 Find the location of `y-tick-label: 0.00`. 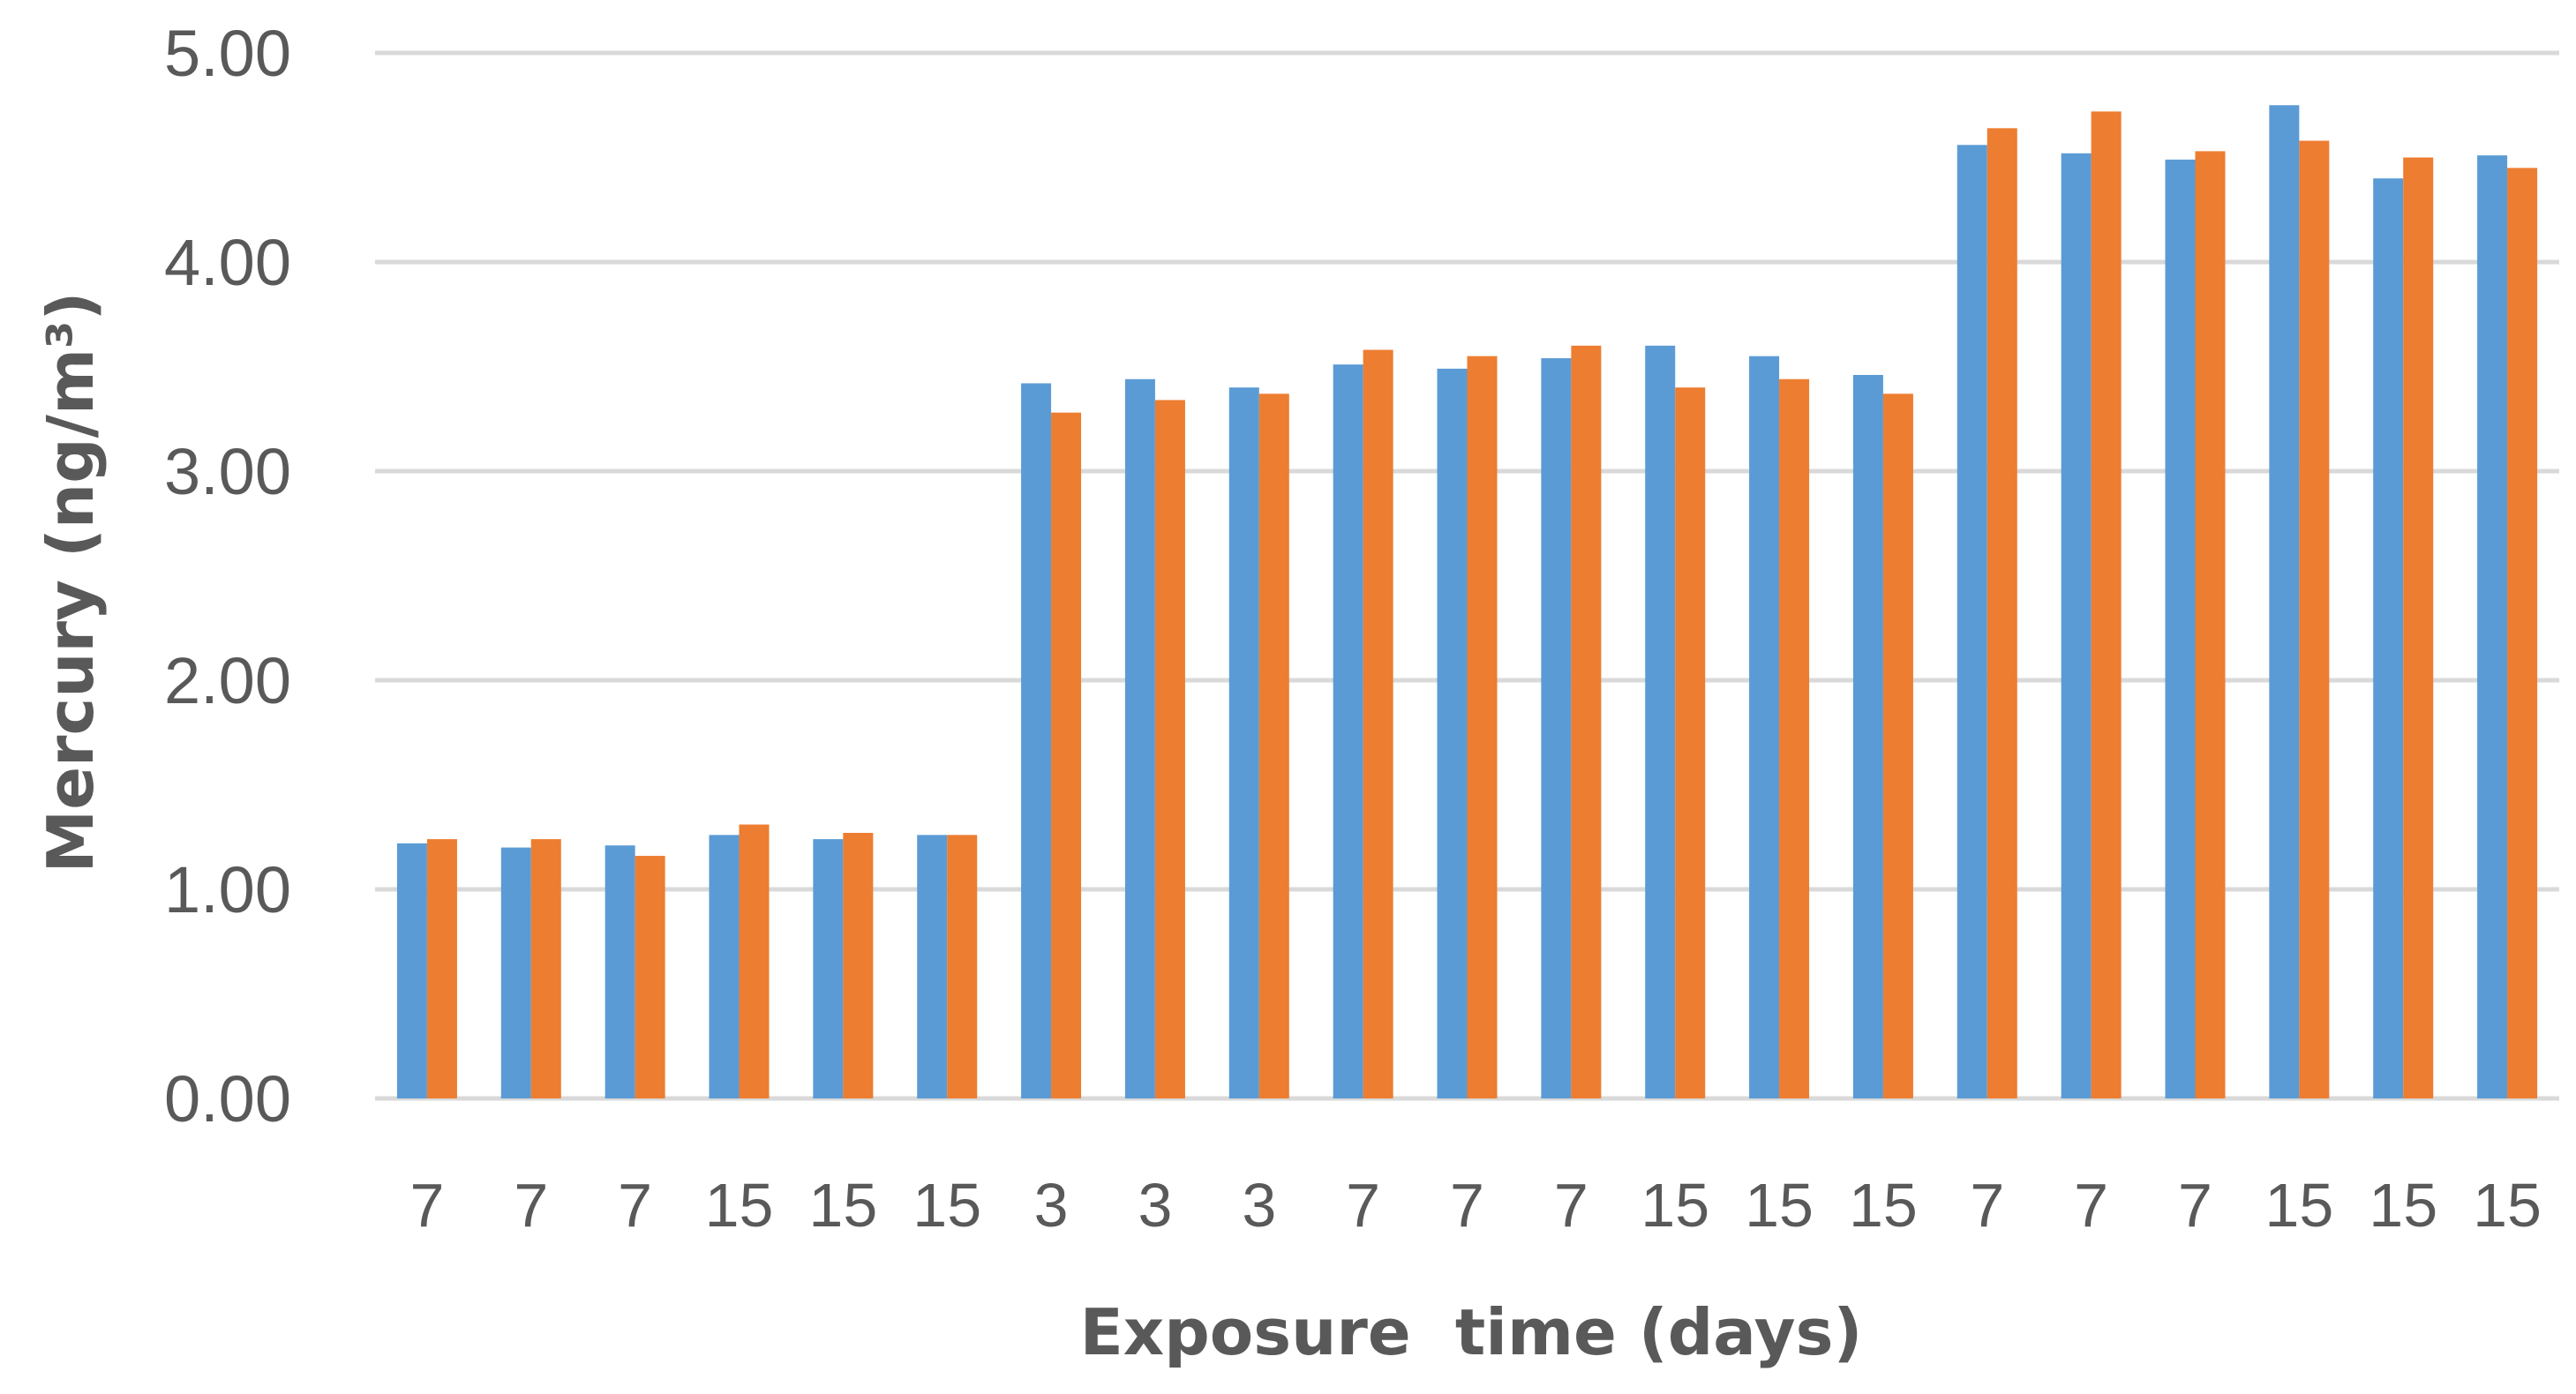

y-tick-label: 0.00 is located at coordinates (227, 1099).